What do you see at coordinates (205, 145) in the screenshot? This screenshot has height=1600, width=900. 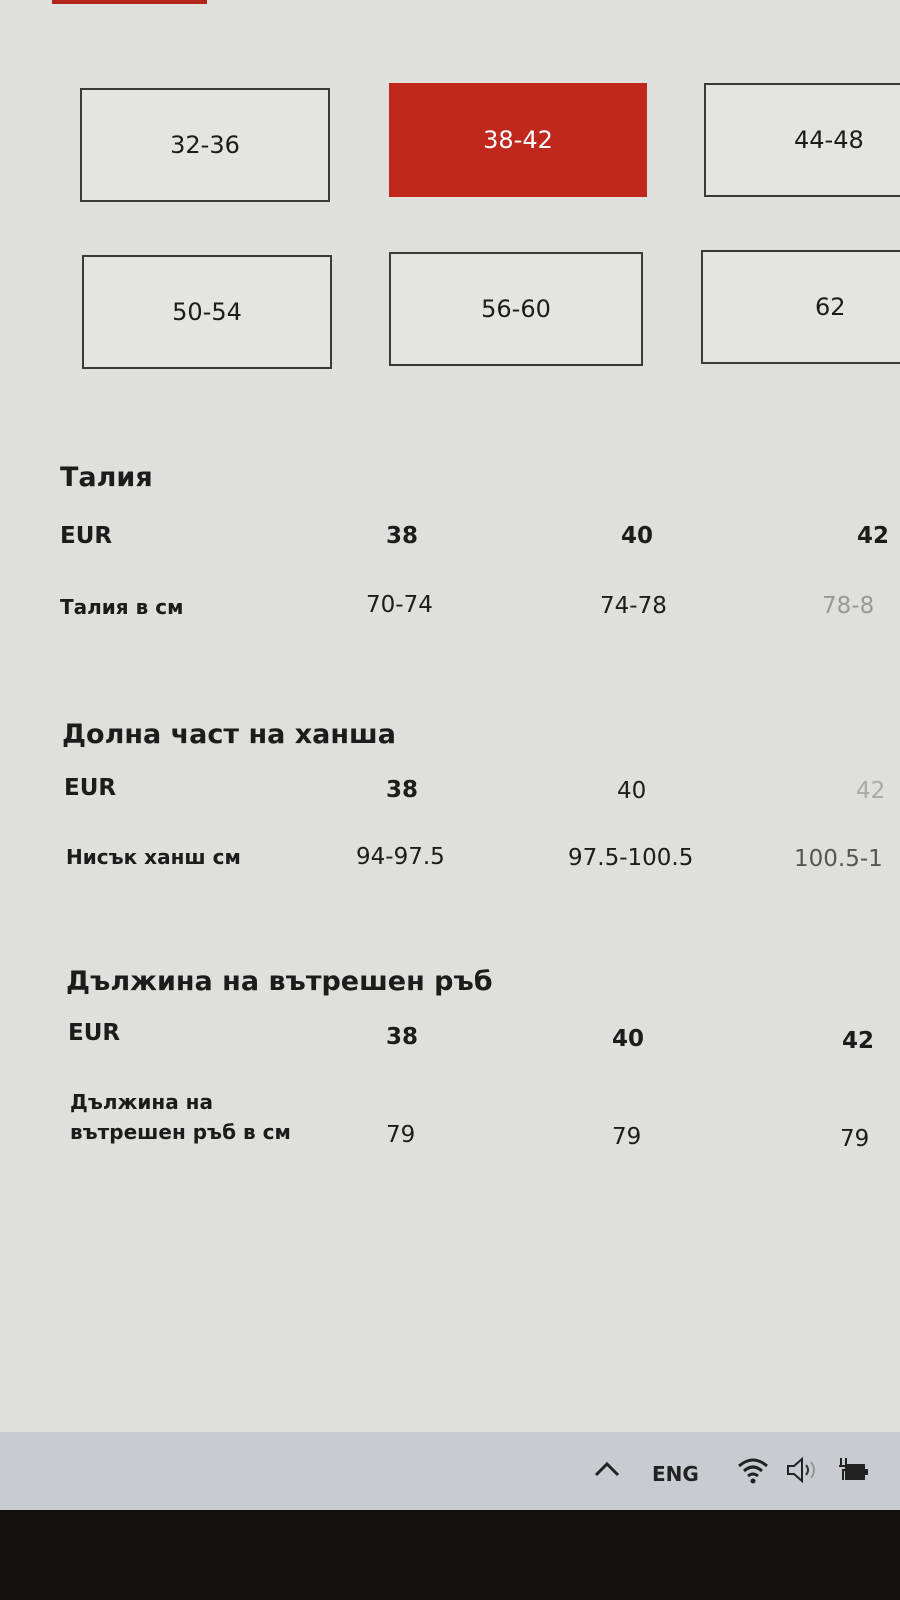 I see `size-option-32-36: 32-36` at bounding box center [205, 145].